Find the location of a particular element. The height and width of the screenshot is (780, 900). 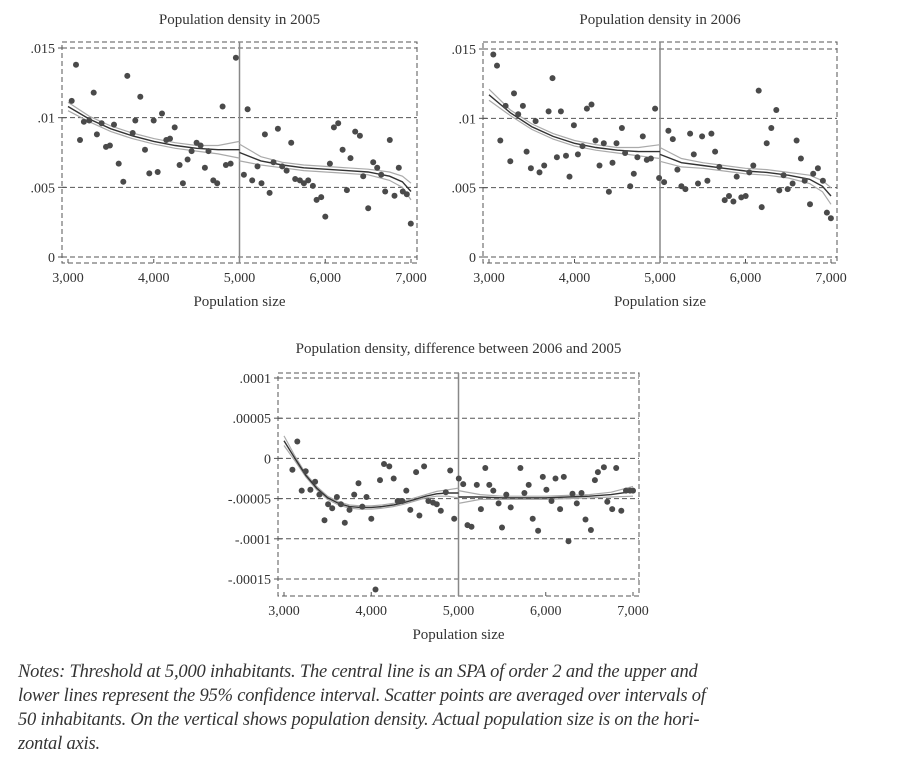

fit-line-right is located at coordinates (546, 494).